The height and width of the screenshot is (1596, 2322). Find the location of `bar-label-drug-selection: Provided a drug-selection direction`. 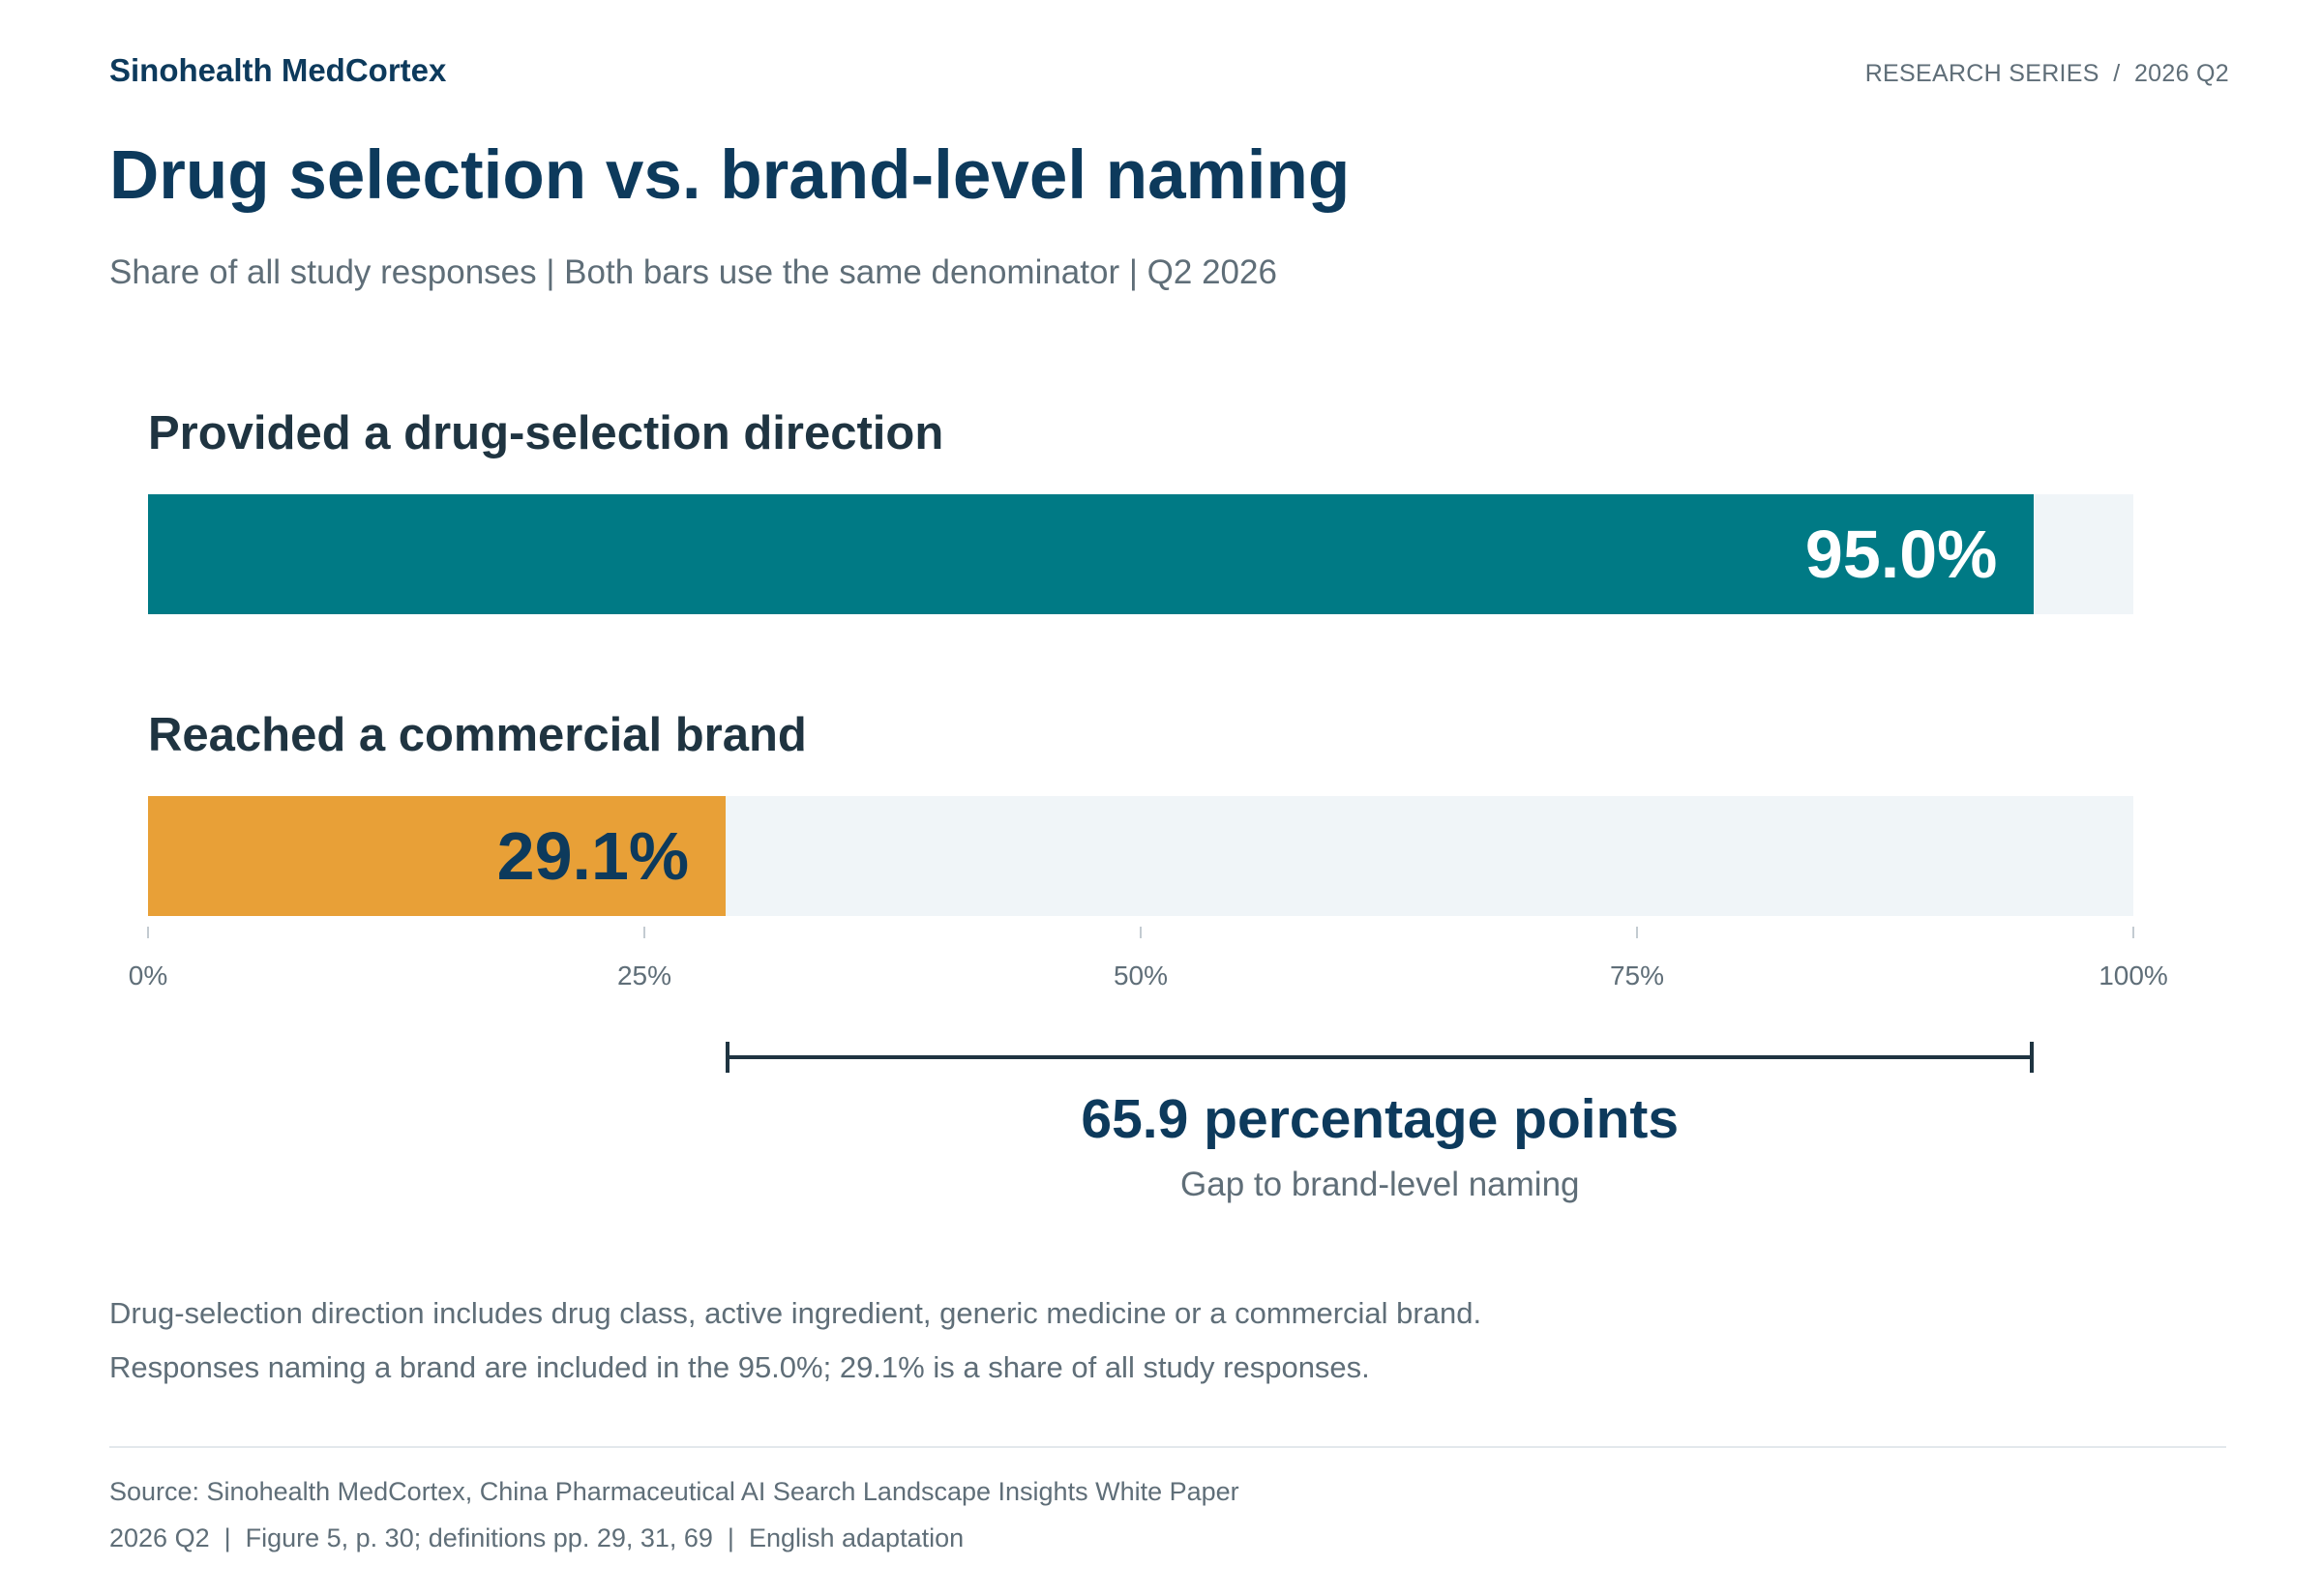

bar-label-drug-selection: Provided a drug-selection direction is located at coordinates (546, 433).